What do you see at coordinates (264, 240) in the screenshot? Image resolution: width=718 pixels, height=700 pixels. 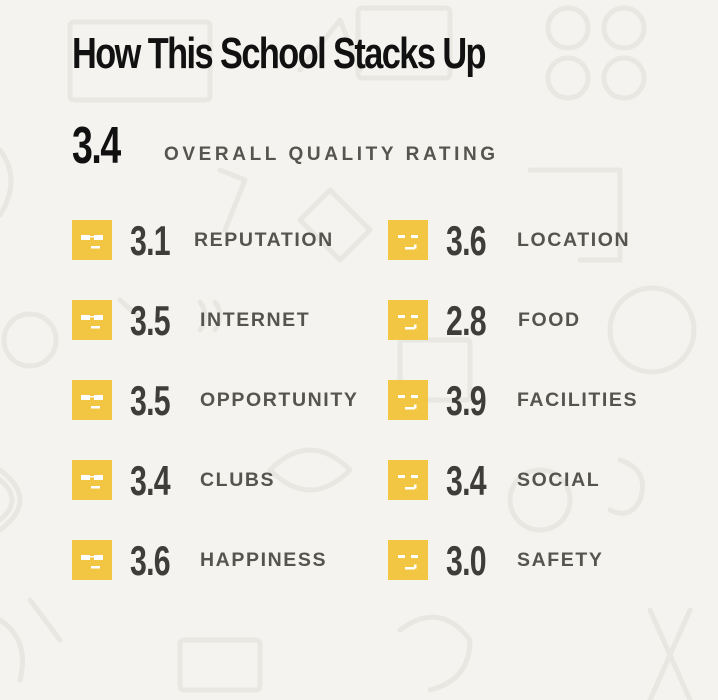 I see `rating-category: REPUTATION` at bounding box center [264, 240].